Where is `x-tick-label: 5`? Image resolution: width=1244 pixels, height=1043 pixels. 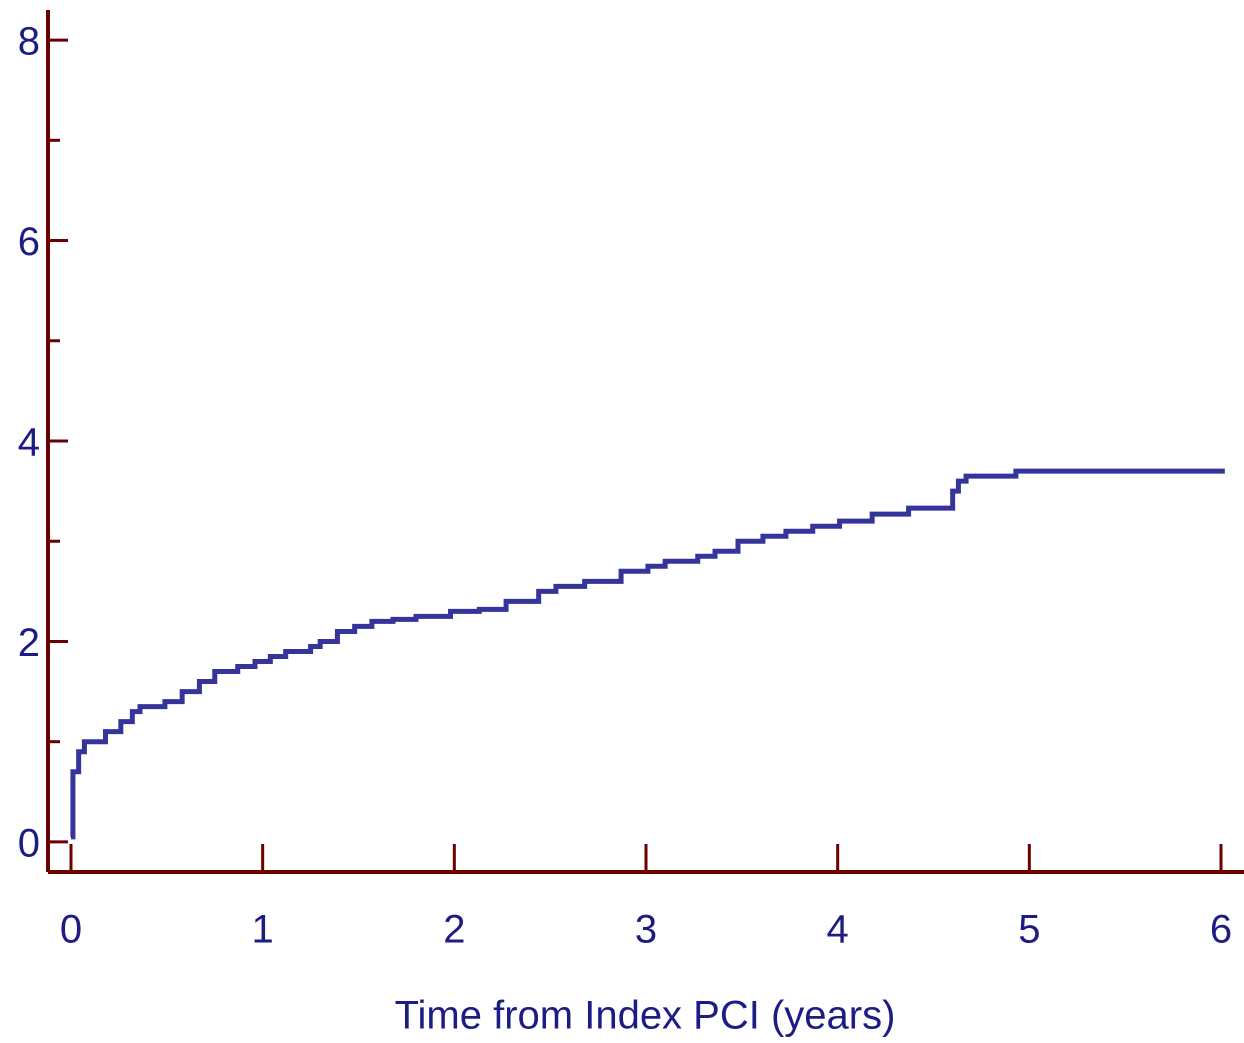 x-tick-label: 5 is located at coordinates (1029, 930).